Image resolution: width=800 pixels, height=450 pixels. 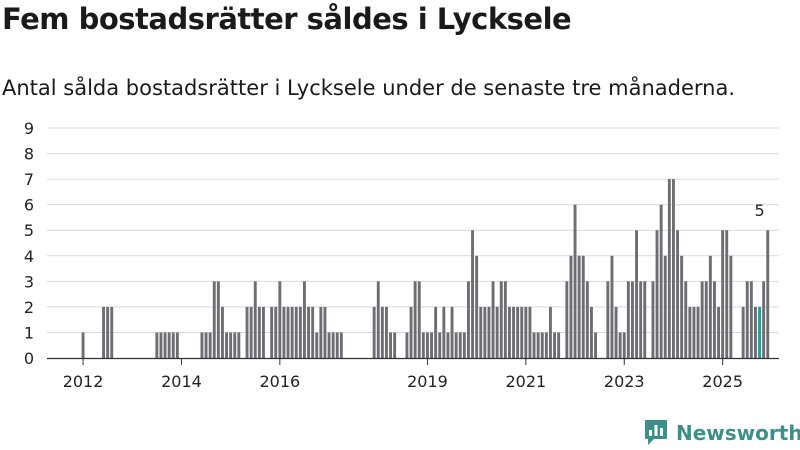 I want to click on y-tick-label: 5, so click(x=29, y=230).